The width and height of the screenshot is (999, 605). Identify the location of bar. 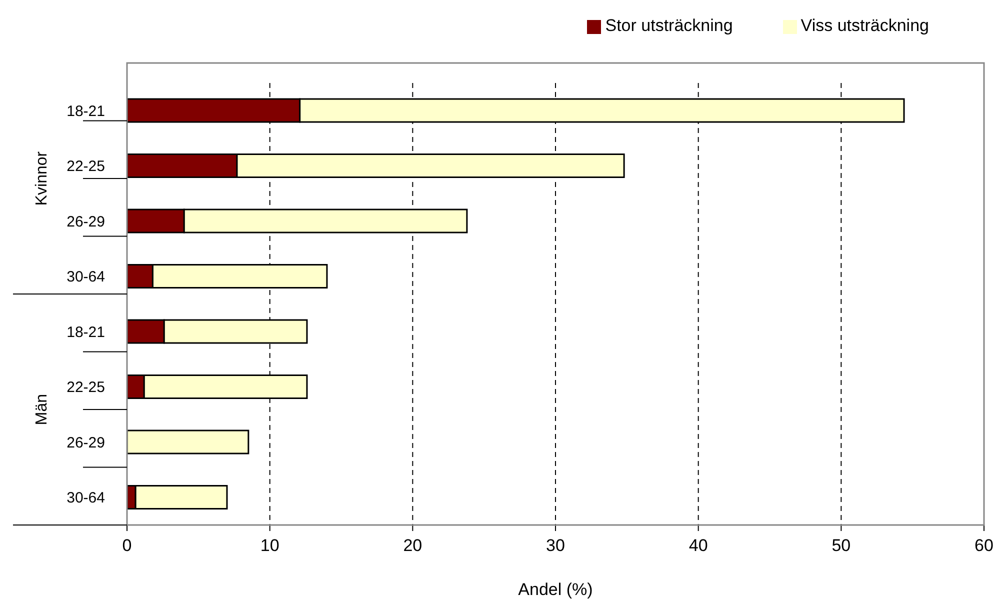
(188, 442).